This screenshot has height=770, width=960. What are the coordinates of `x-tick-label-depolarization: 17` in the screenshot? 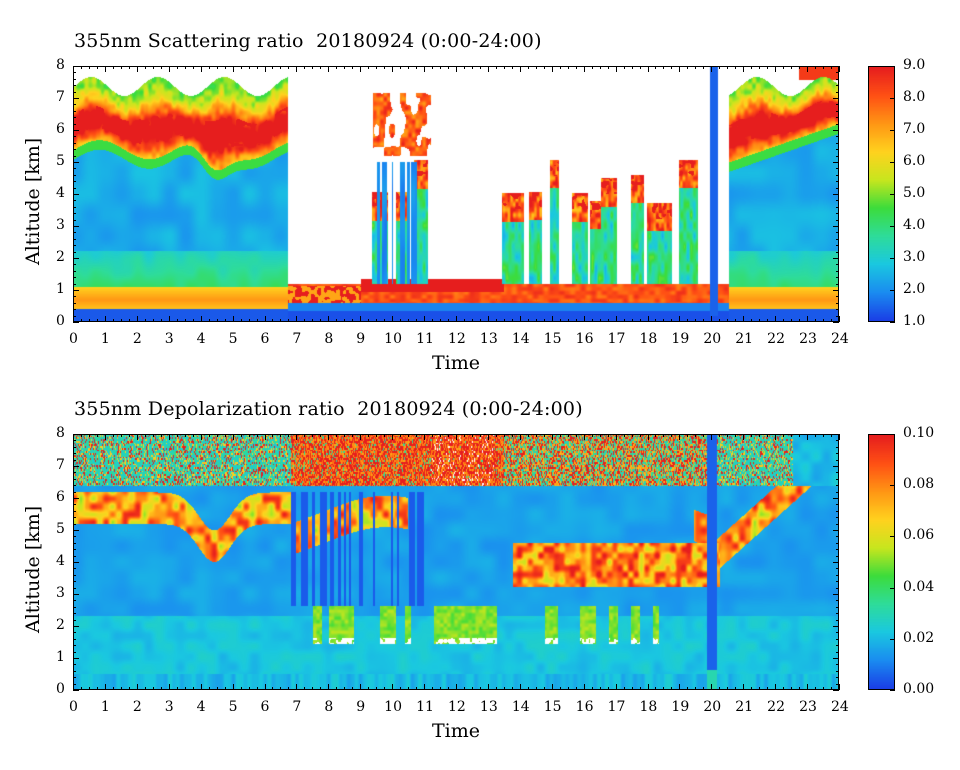 It's located at (616, 707).